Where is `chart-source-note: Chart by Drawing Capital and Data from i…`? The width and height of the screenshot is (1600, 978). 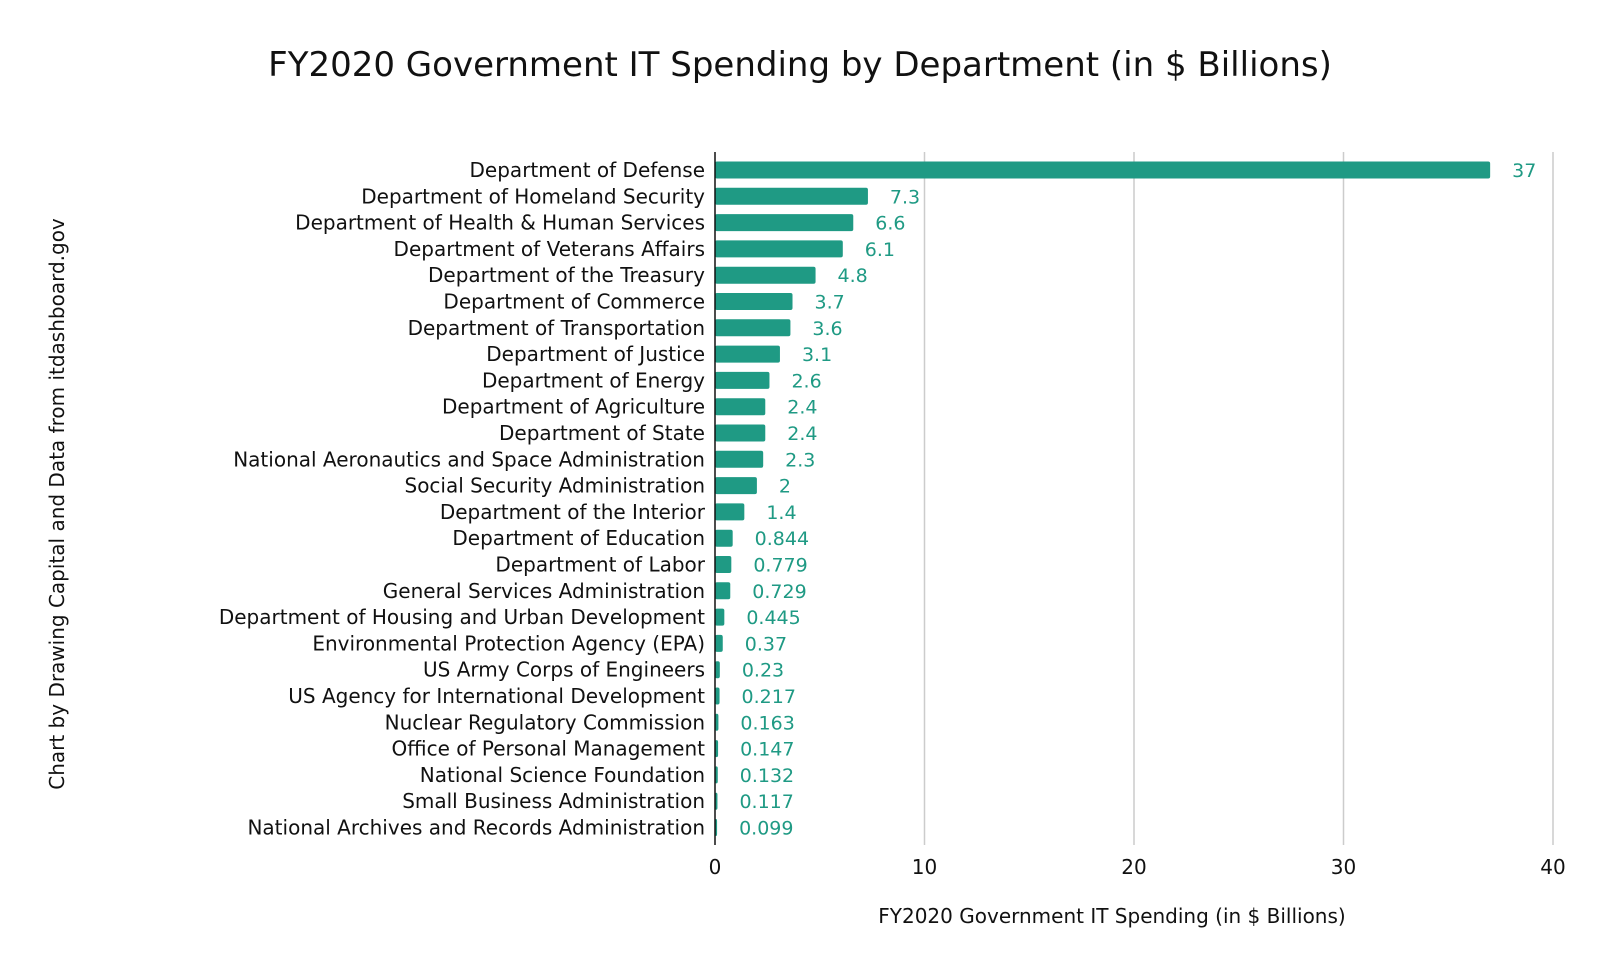 chart-source-note: Chart by Drawing Capital and Data from i… is located at coordinates (57, 504).